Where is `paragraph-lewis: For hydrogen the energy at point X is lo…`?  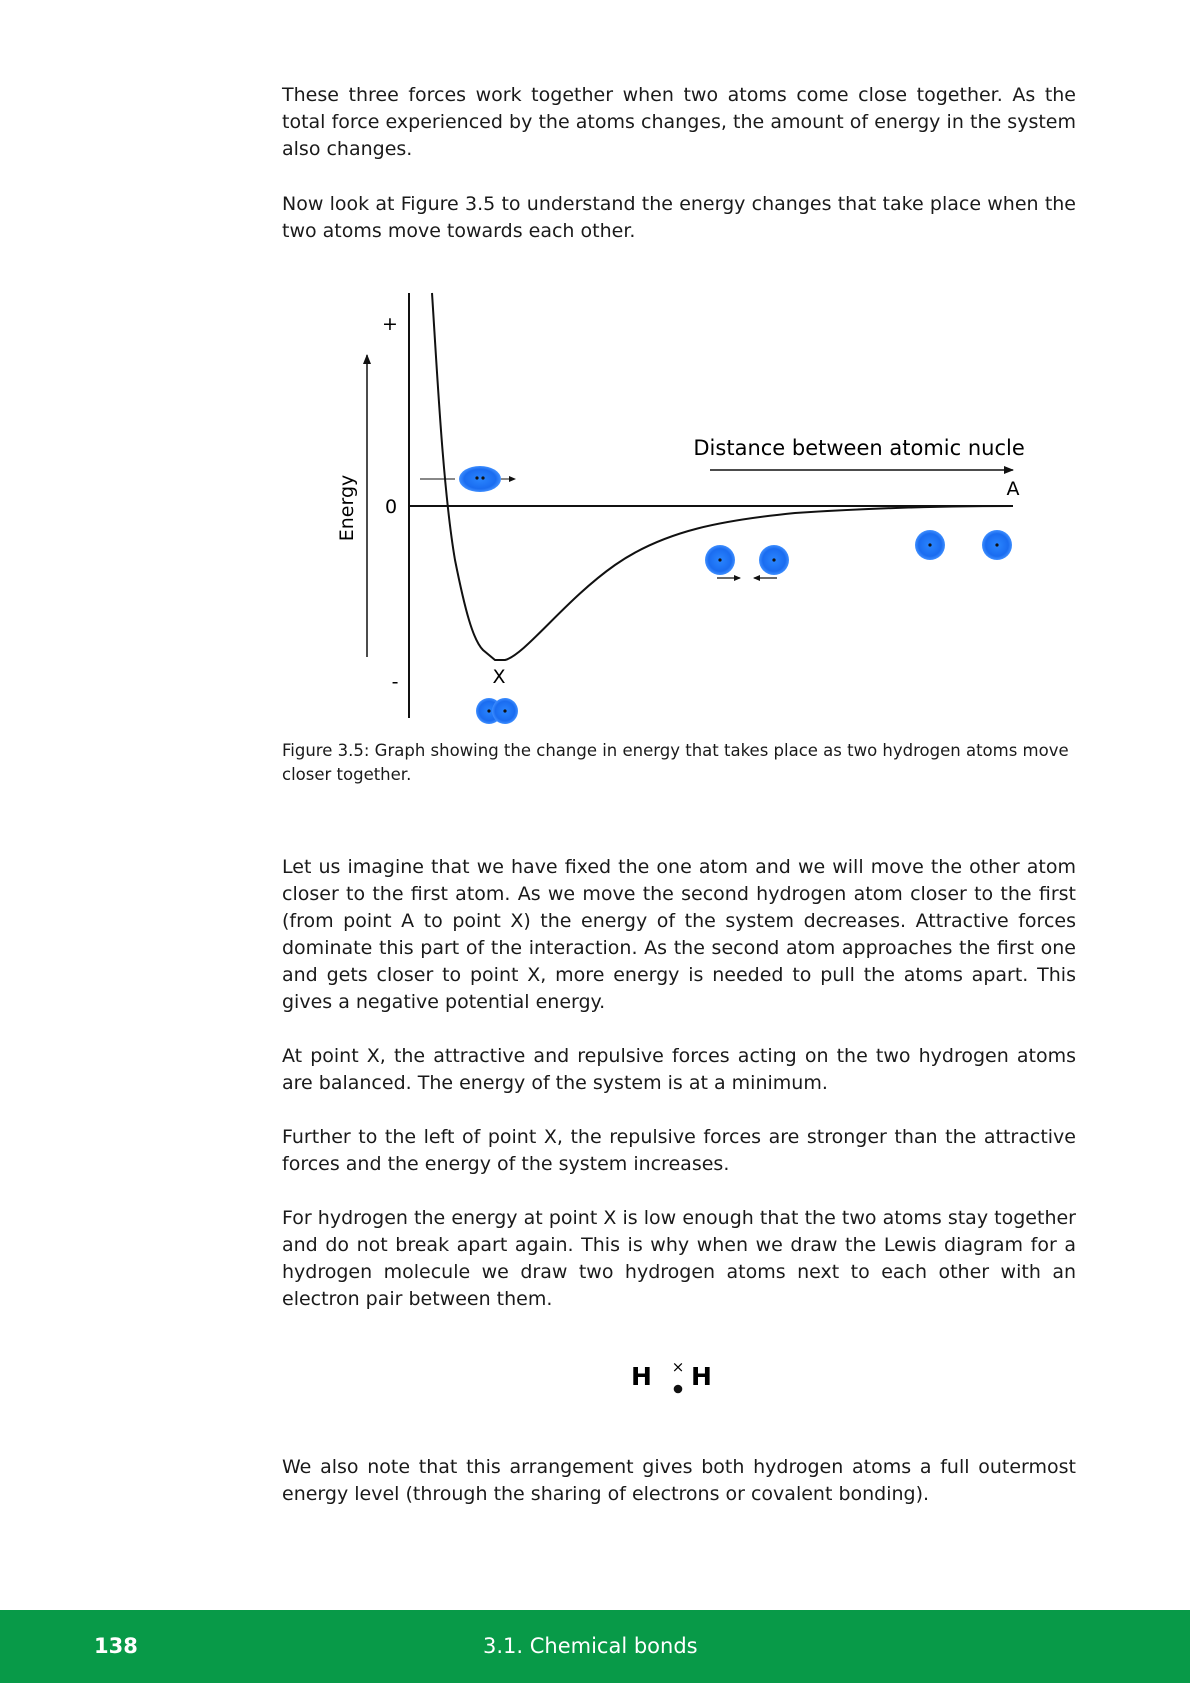 paragraph-lewis: For hydrogen the energy at point X is lo… is located at coordinates (679, 1258).